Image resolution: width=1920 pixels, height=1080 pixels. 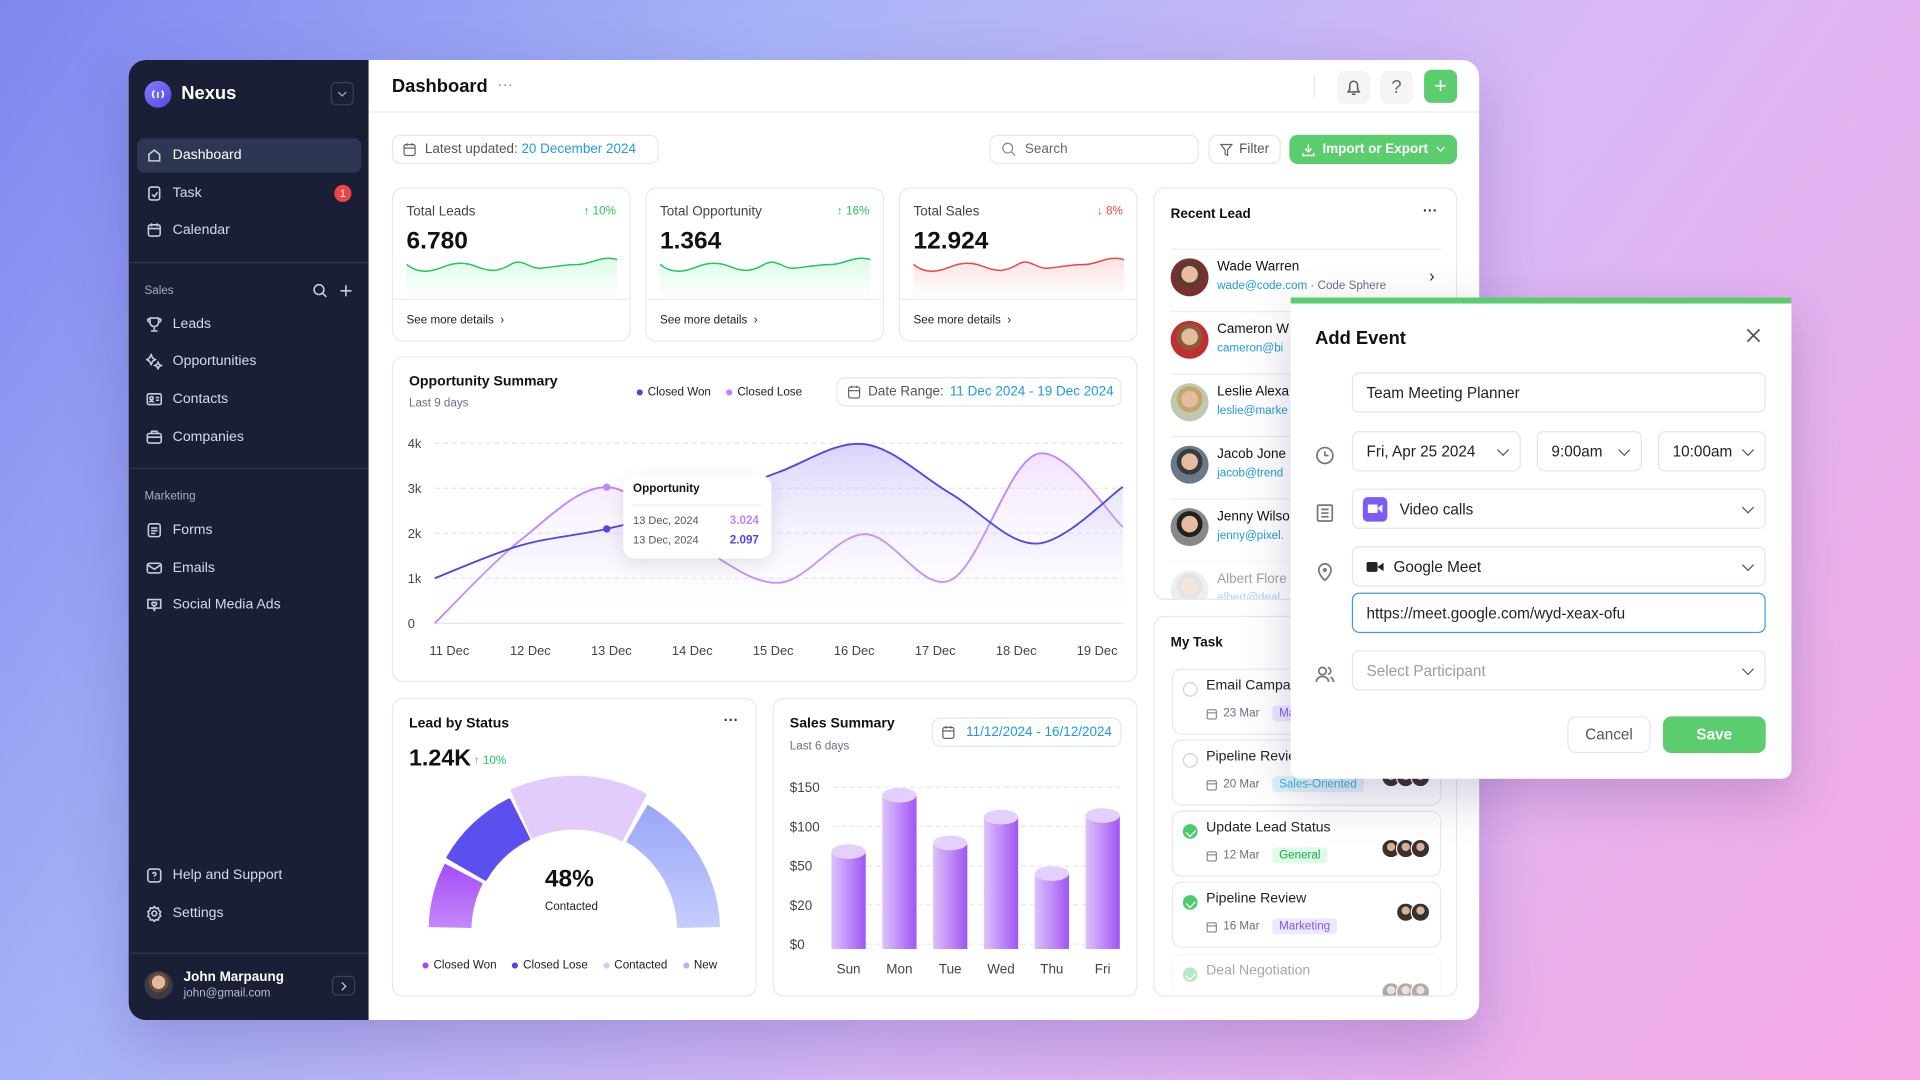 I want to click on list-item: Albert Flore albert@deal, so click(x=1305, y=579).